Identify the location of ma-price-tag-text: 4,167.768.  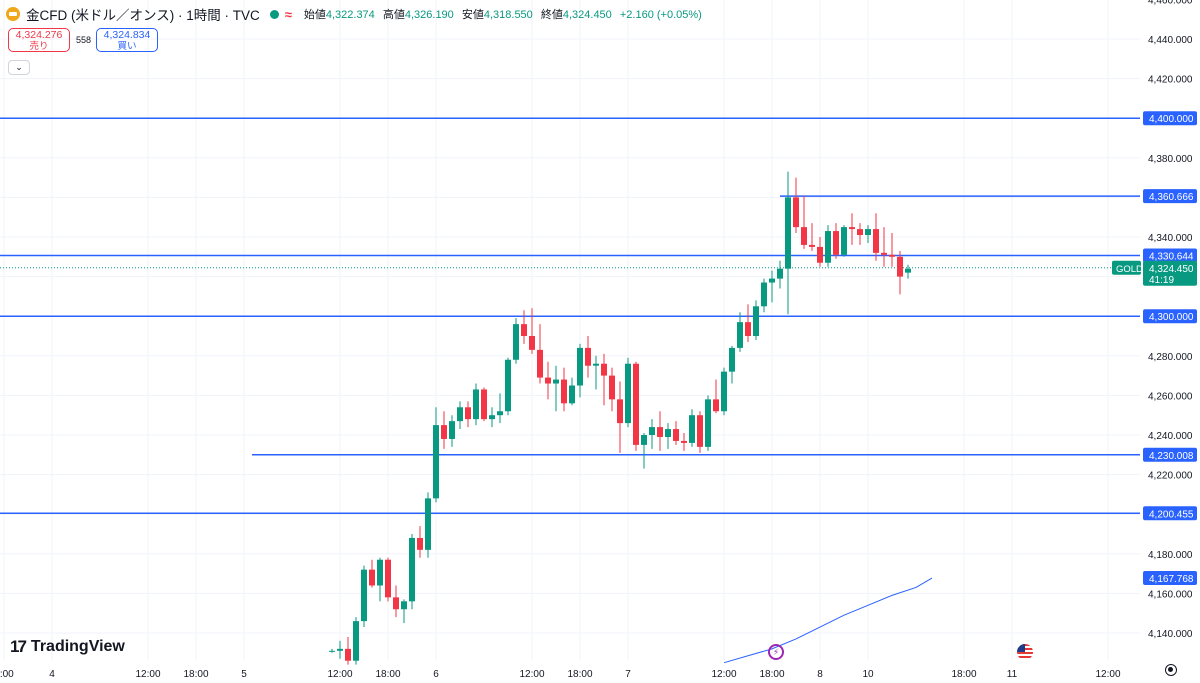
(1171, 579).